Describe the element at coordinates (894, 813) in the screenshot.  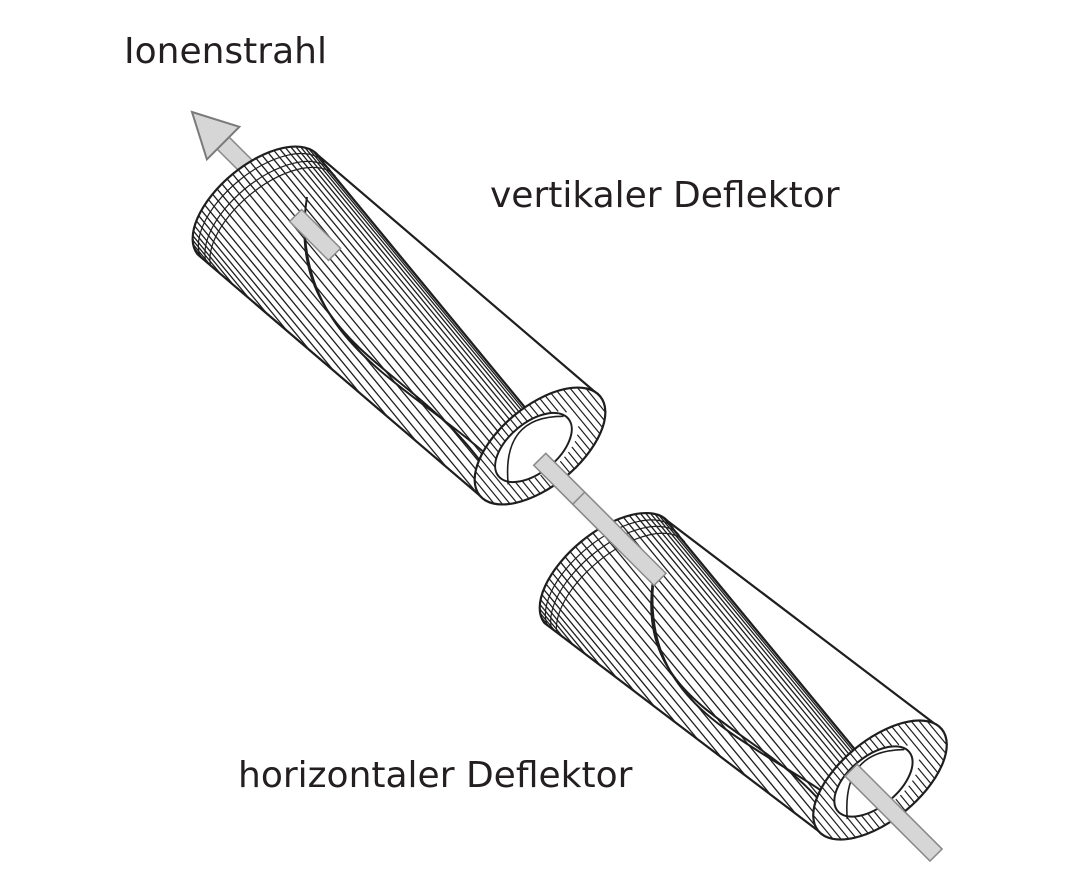
I see `ion-beam-exit-segment` at that location.